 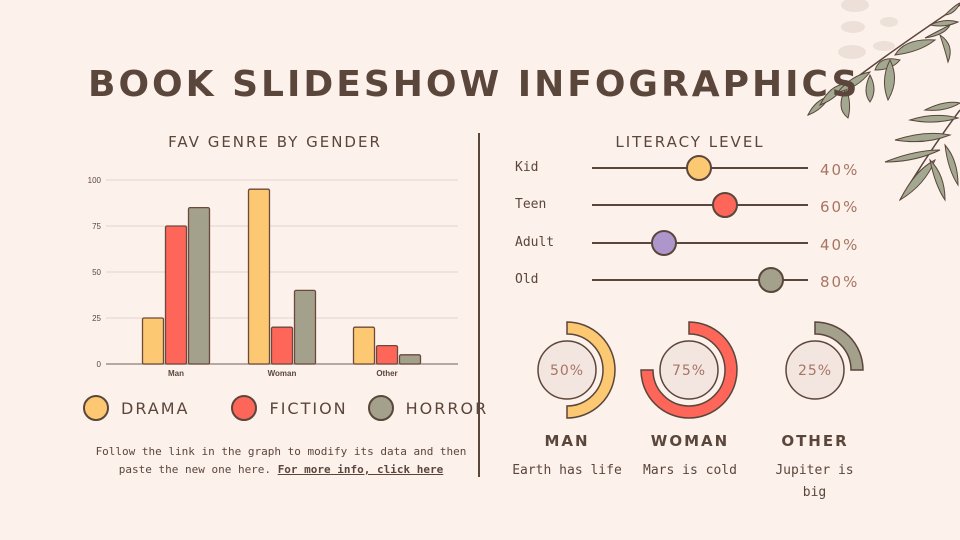 I want to click on bar-horror-woman, so click(x=305, y=327).